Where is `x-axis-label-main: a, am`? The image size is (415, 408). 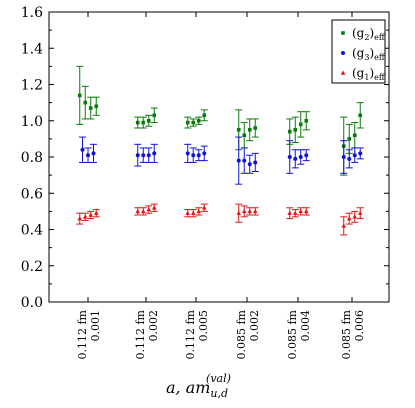 x-axis-label-main: a, am is located at coordinates (188, 387).